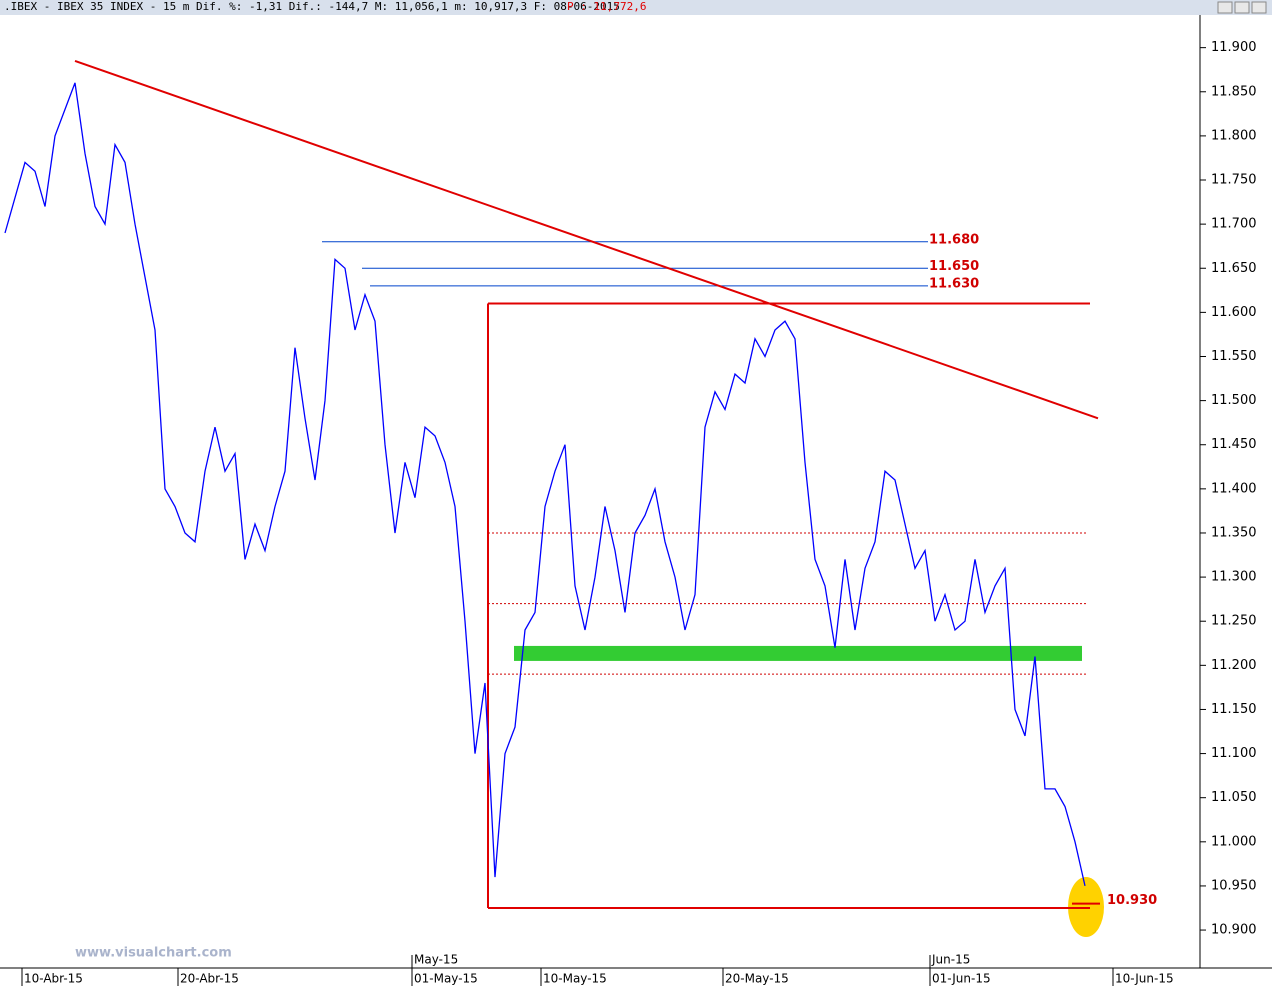 This screenshot has width=1272, height=993. Describe the element at coordinates (1234, 885) in the screenshot. I see `y-tick-label: 10.950` at that location.